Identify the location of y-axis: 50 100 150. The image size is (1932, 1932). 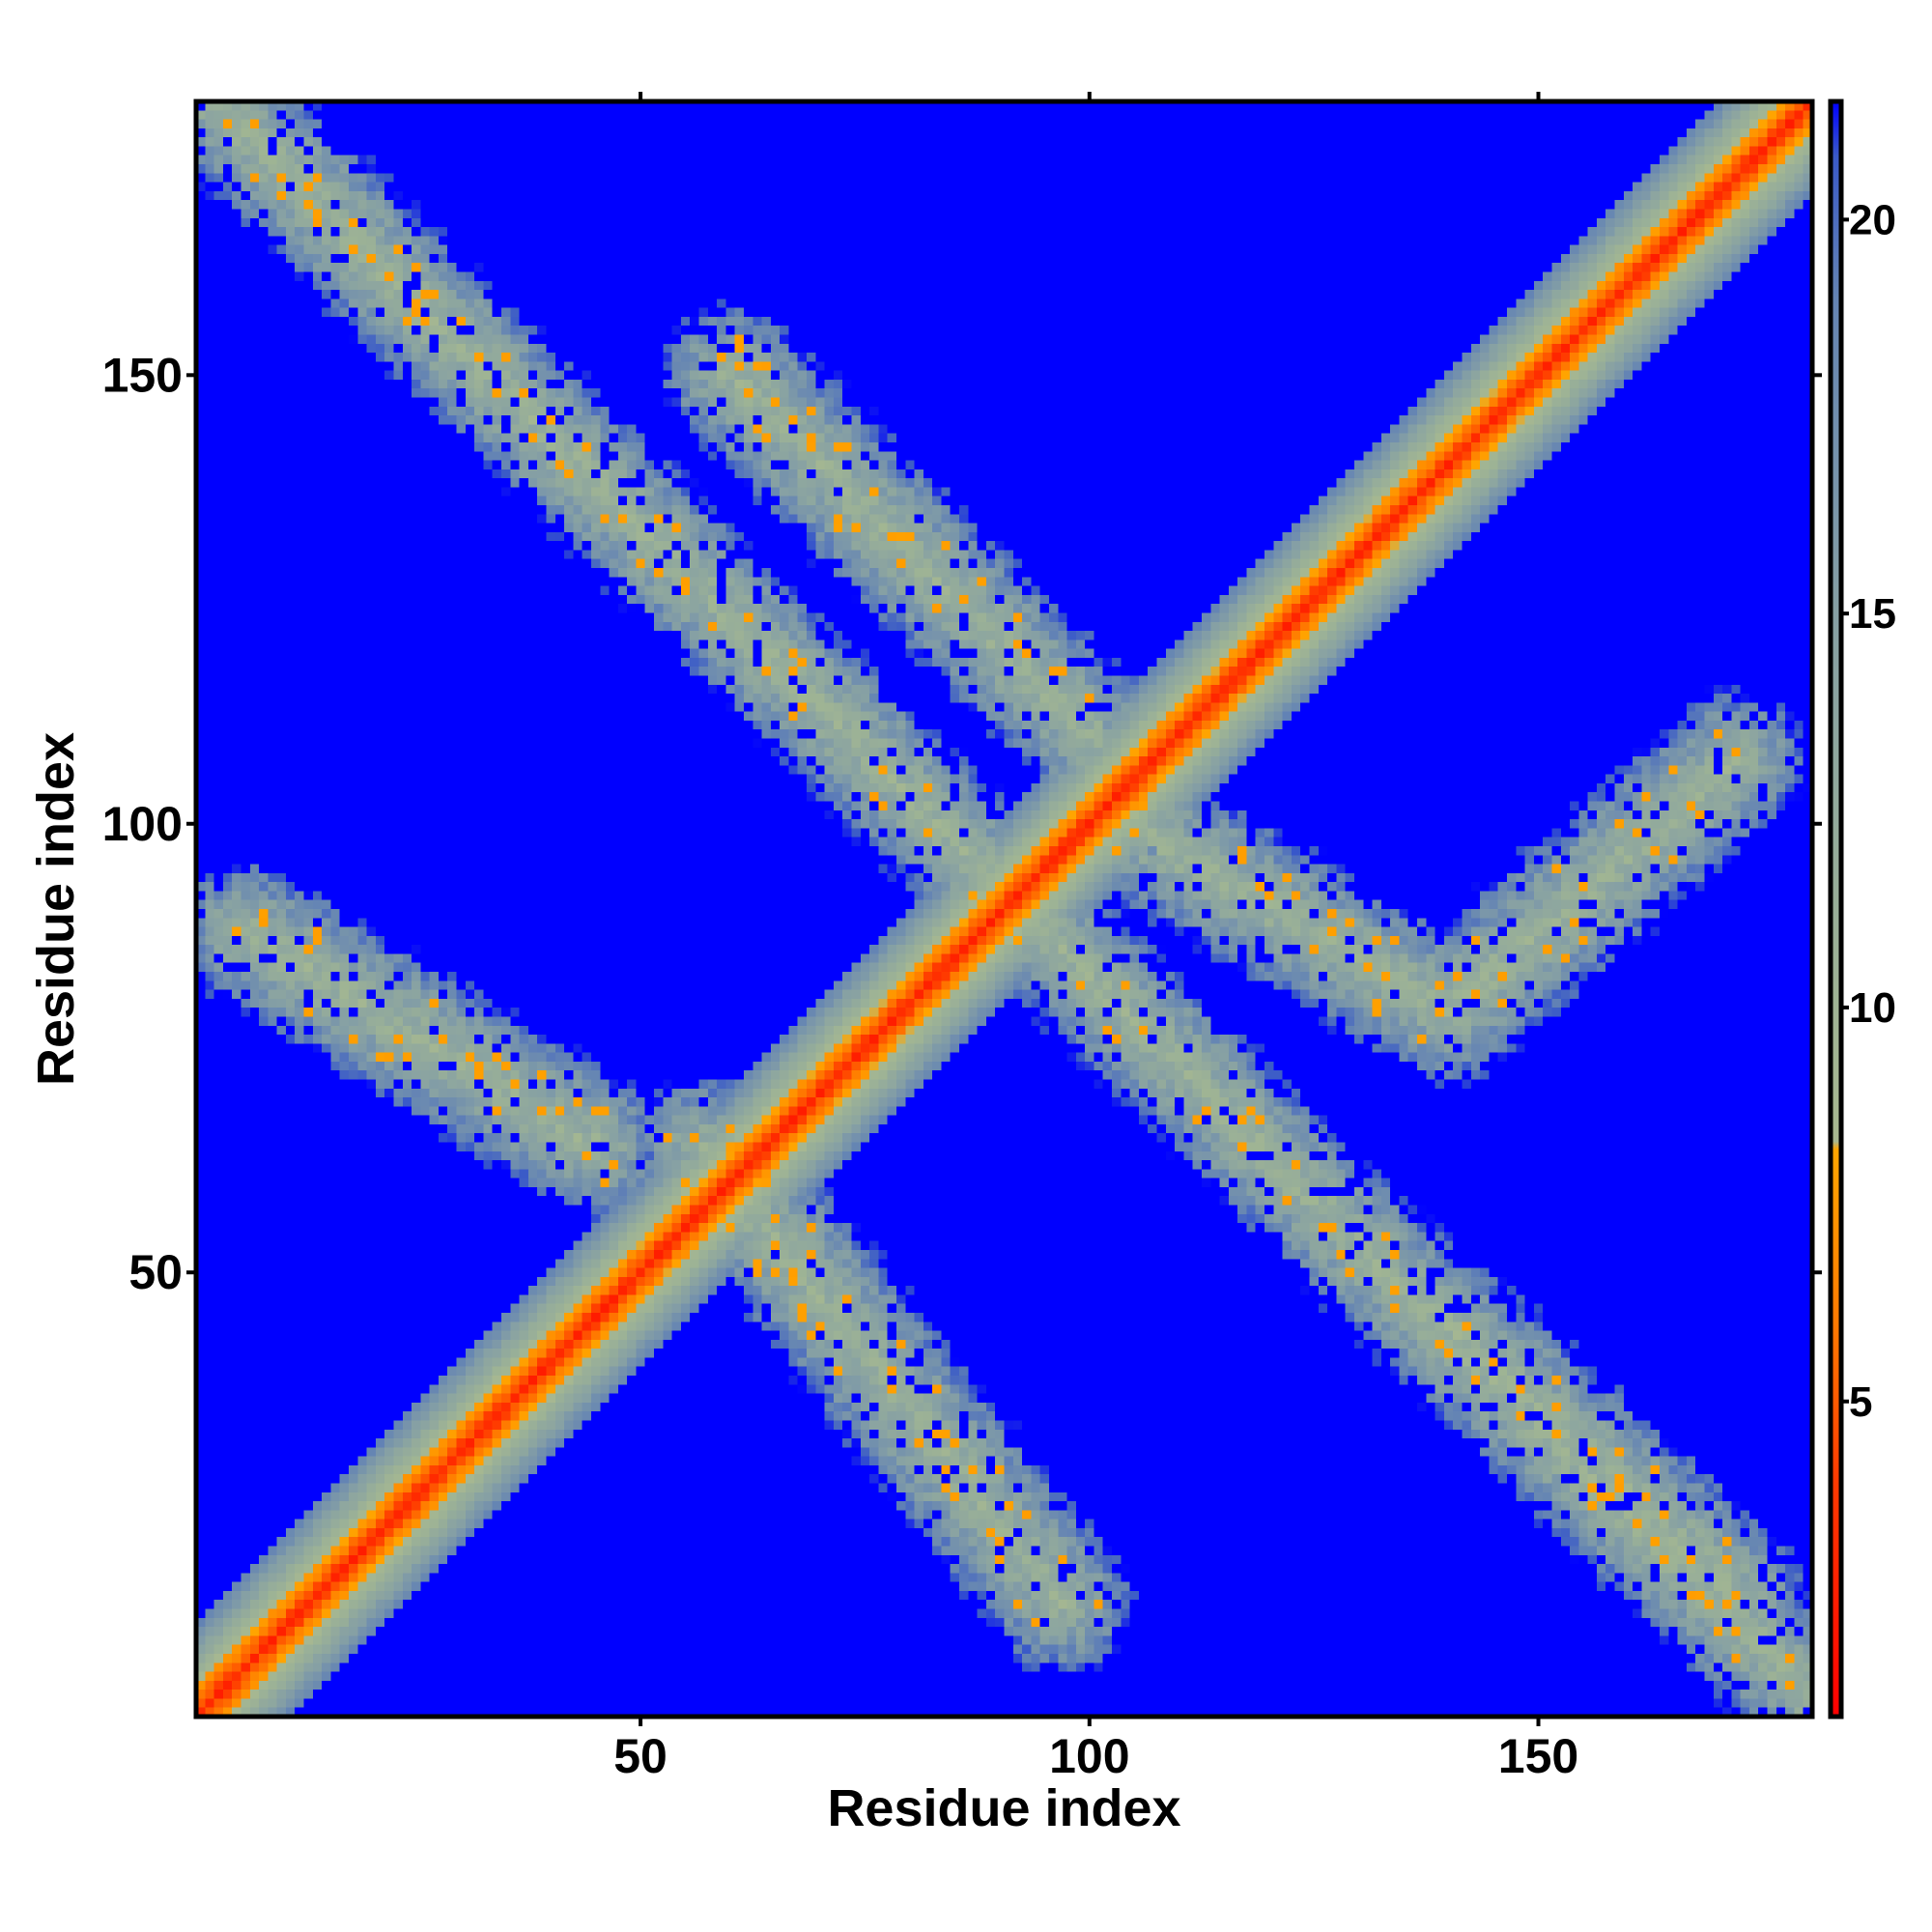
(149, 823).